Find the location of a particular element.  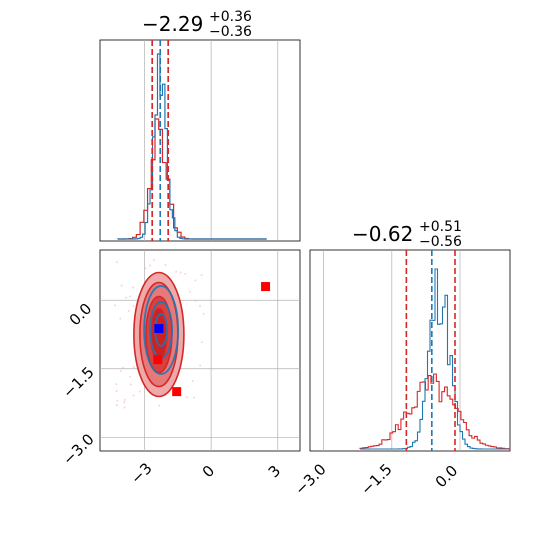

title-p1-median: −0.62 is located at coordinates (382, 234).